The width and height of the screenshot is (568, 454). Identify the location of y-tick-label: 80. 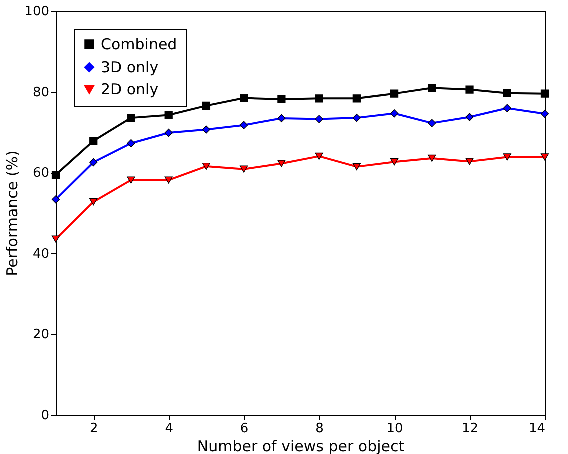
(41, 92).